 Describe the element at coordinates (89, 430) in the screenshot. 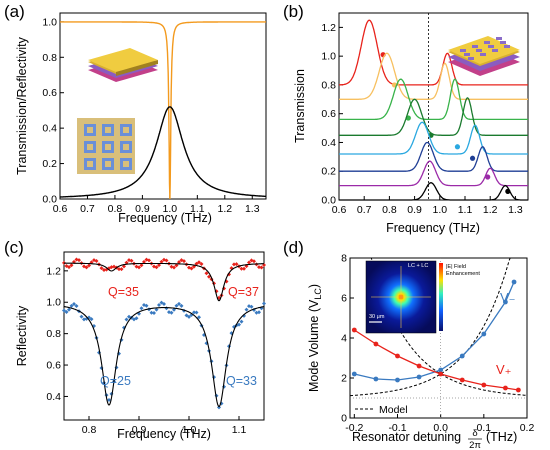

I see `x-tick-label: 0.8` at that location.